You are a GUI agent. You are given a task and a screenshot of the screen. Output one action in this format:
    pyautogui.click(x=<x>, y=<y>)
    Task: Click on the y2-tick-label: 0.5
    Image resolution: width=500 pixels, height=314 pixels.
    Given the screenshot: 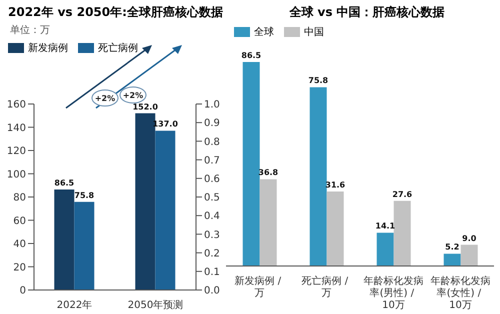 What is the action you would take?
    pyautogui.click(x=212, y=198)
    